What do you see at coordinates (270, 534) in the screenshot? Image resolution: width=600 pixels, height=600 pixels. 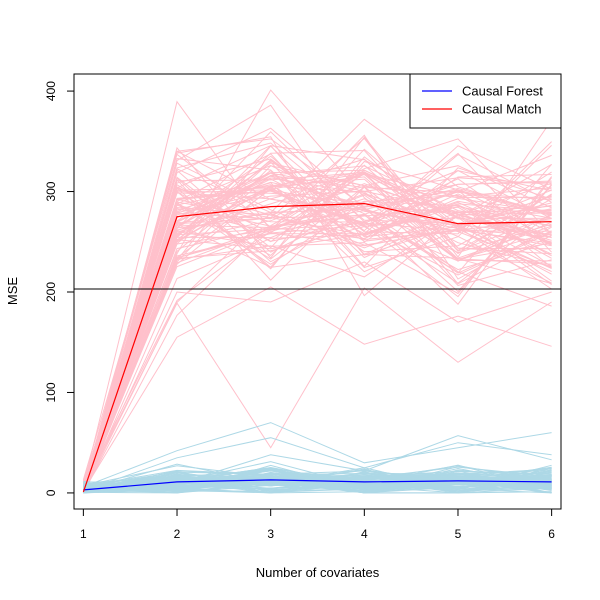 I see `x-tick-label: 3` at bounding box center [270, 534].